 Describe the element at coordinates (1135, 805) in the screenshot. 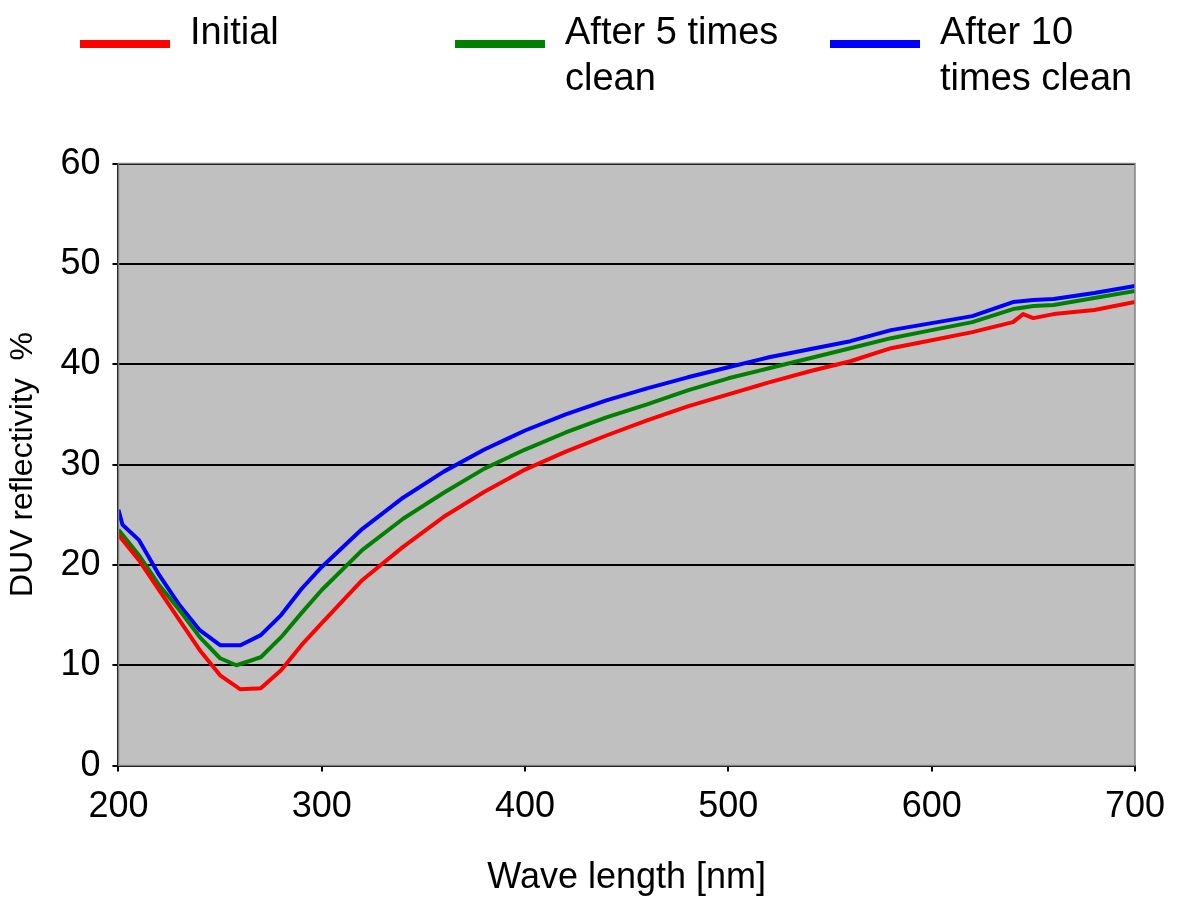

I see `x-tick-label: 700` at that location.